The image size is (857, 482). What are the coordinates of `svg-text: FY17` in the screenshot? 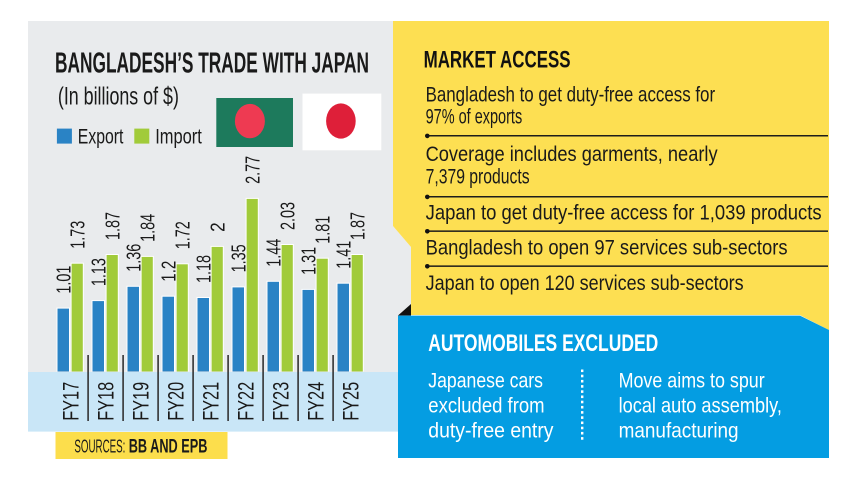 It's located at (70, 401).